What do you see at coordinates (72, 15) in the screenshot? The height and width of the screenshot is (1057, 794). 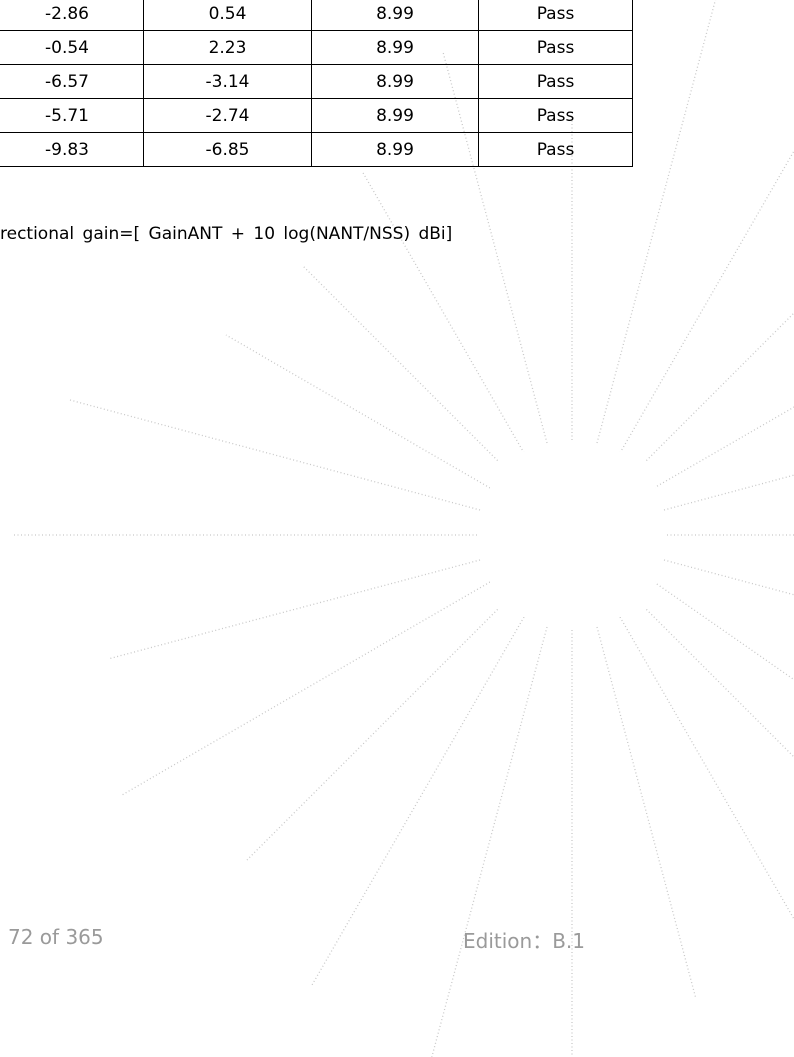 I see `table-cell: -2.86` at bounding box center [72, 15].